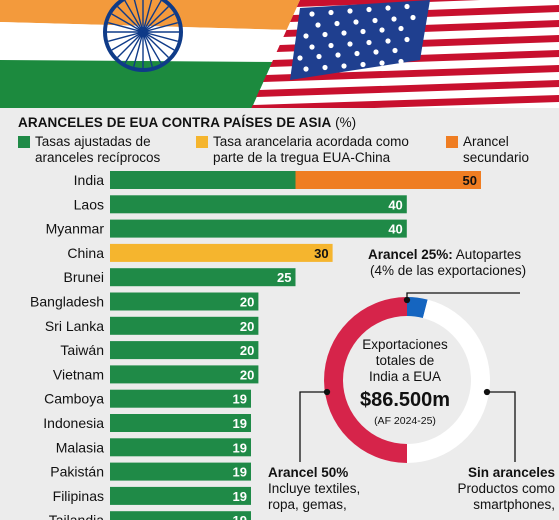  Describe the element at coordinates (321, 253) in the screenshot. I see `bar-value-label: 30` at that location.